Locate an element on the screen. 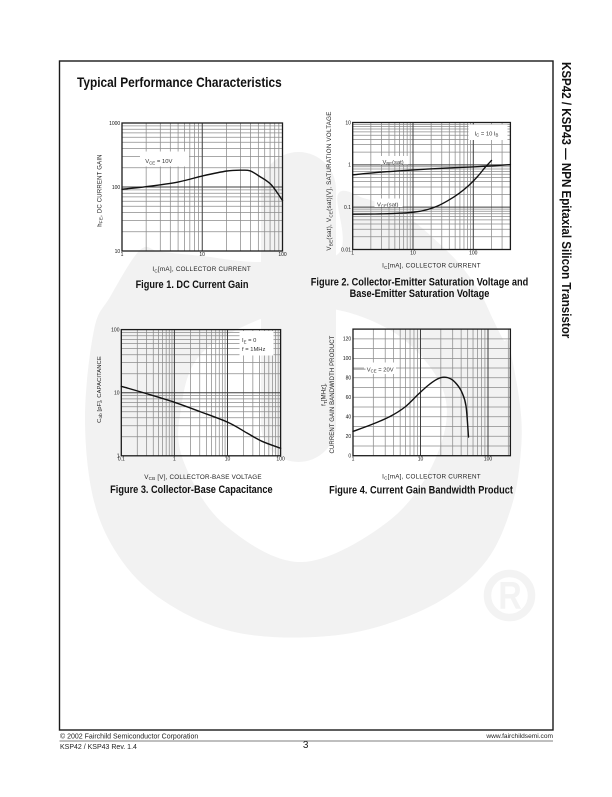 Image resolution: width=612 pixels, height=797 pixels. svg-text: www.fairchildsemi.com is located at coordinates (519, 736).